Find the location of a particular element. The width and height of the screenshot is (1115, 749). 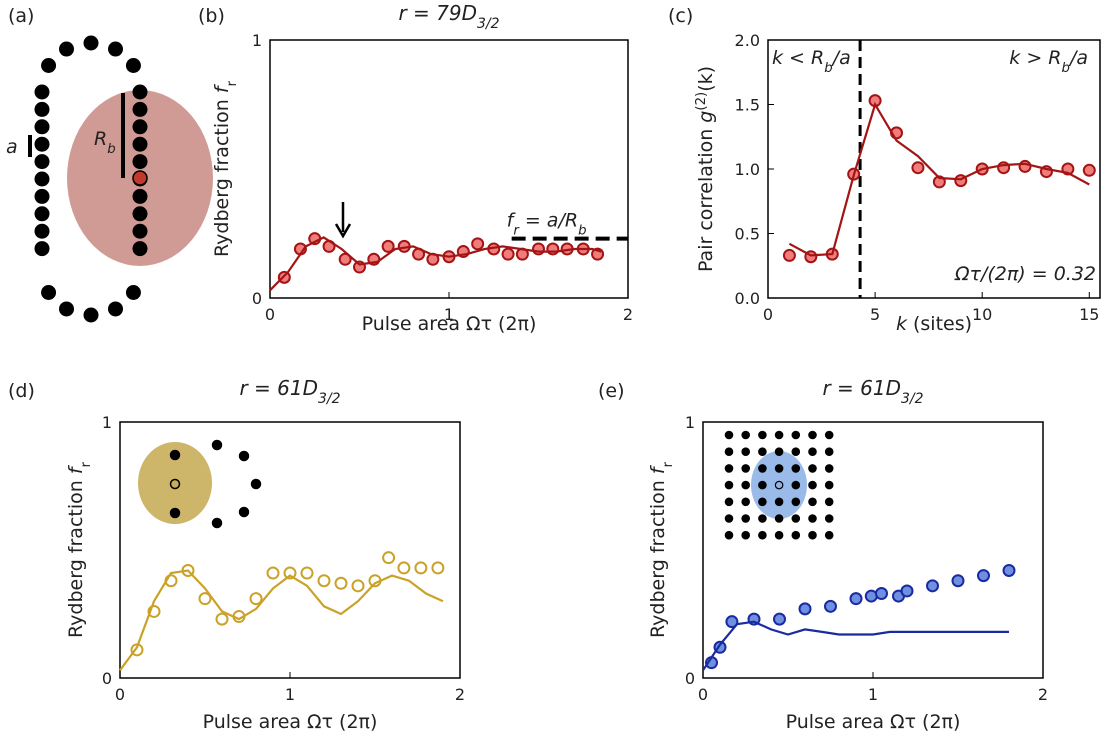

annotation: Ωτ/(2π) = 0.32 is located at coordinates (1025, 274).